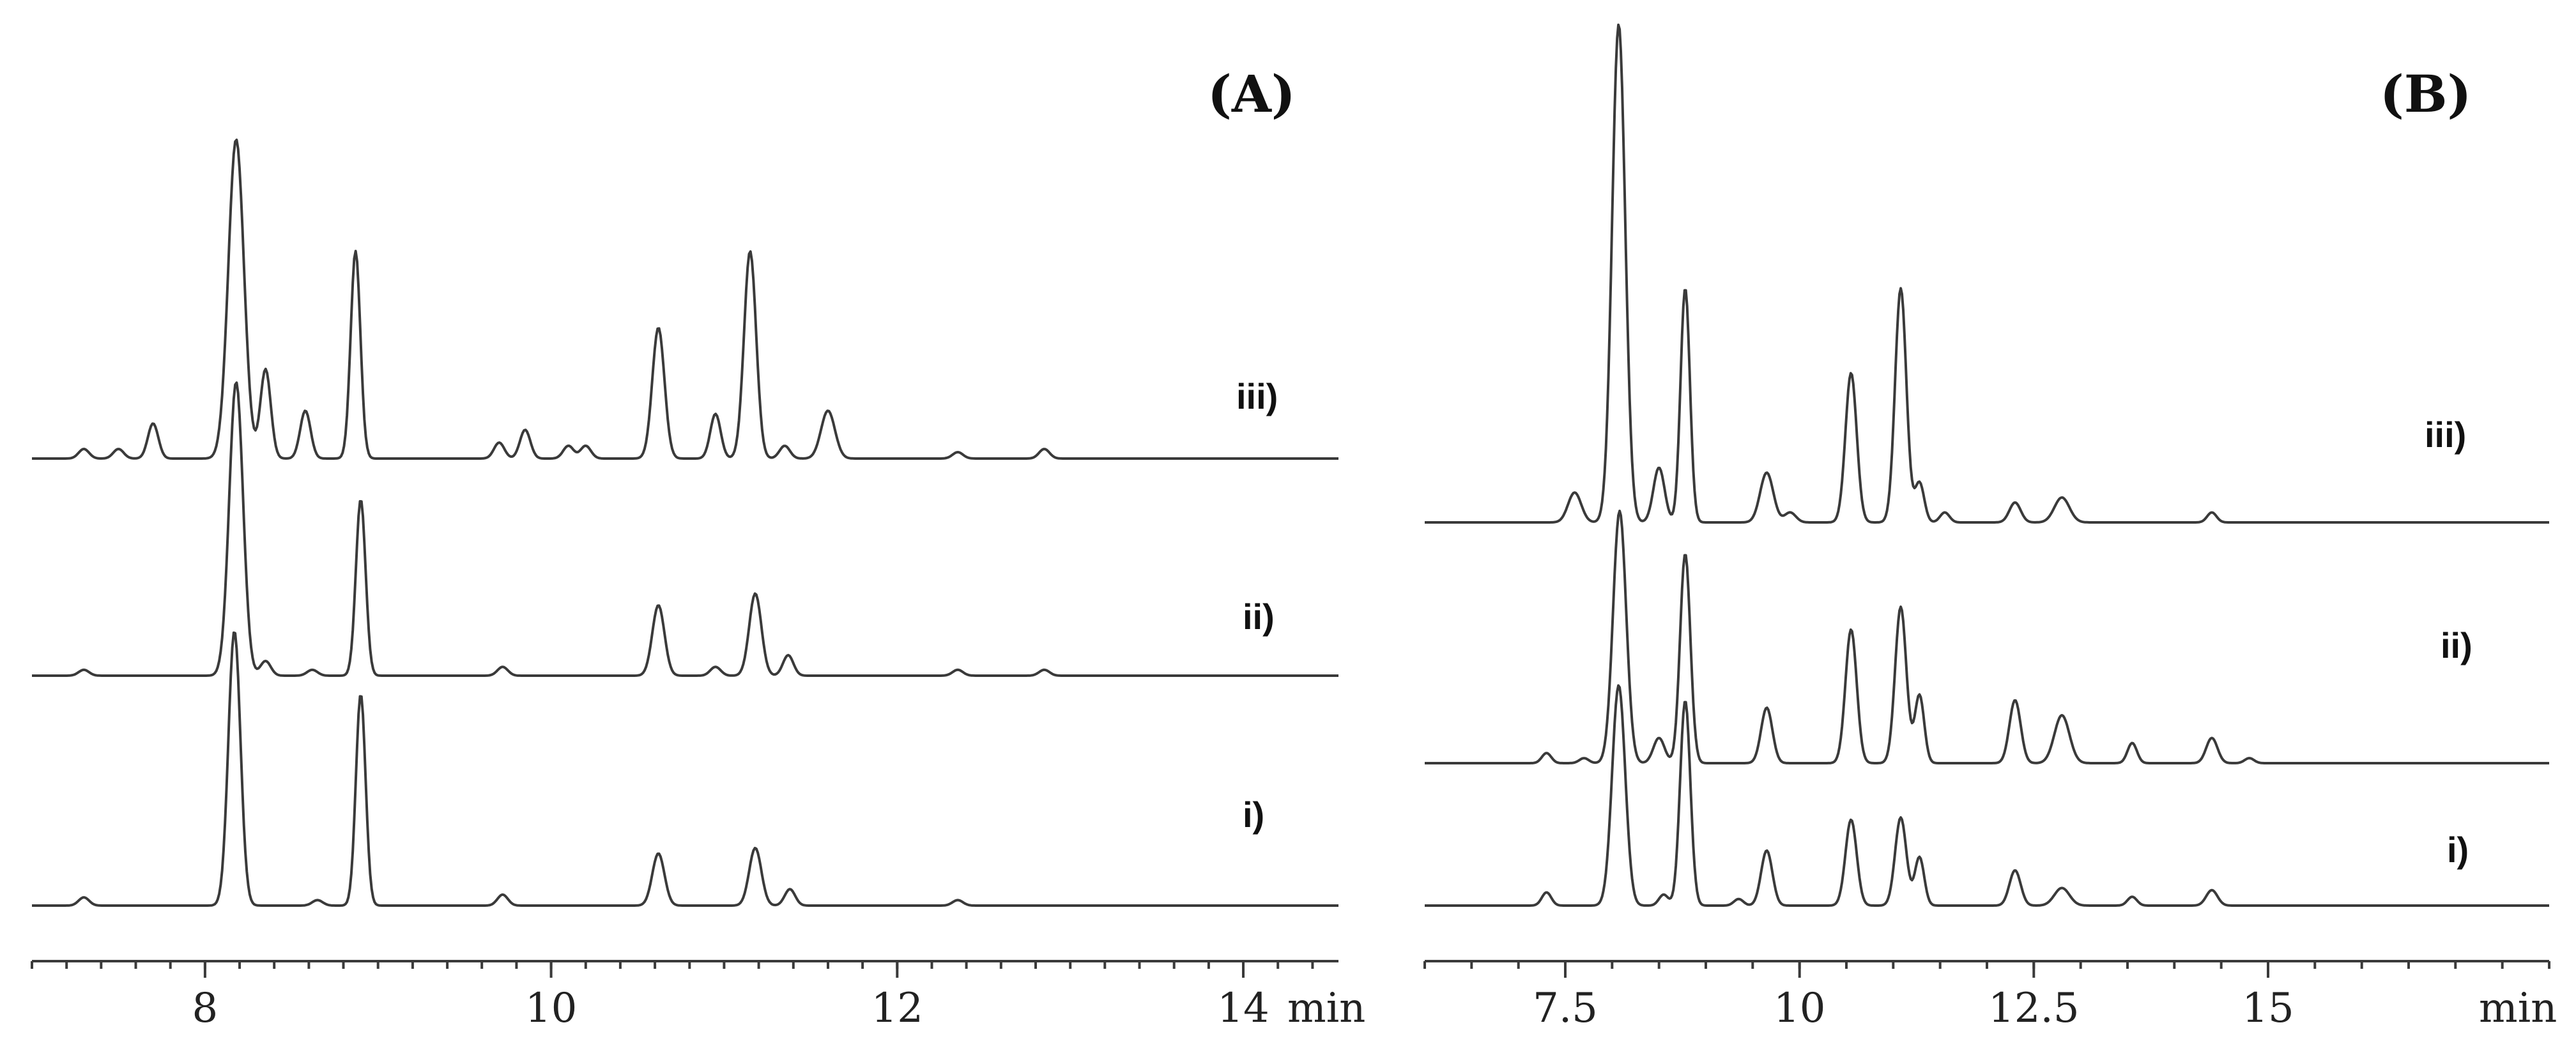  Describe the element at coordinates (1259, 616) in the screenshot. I see `panel-a-trace-label-ii: ii)` at that location.